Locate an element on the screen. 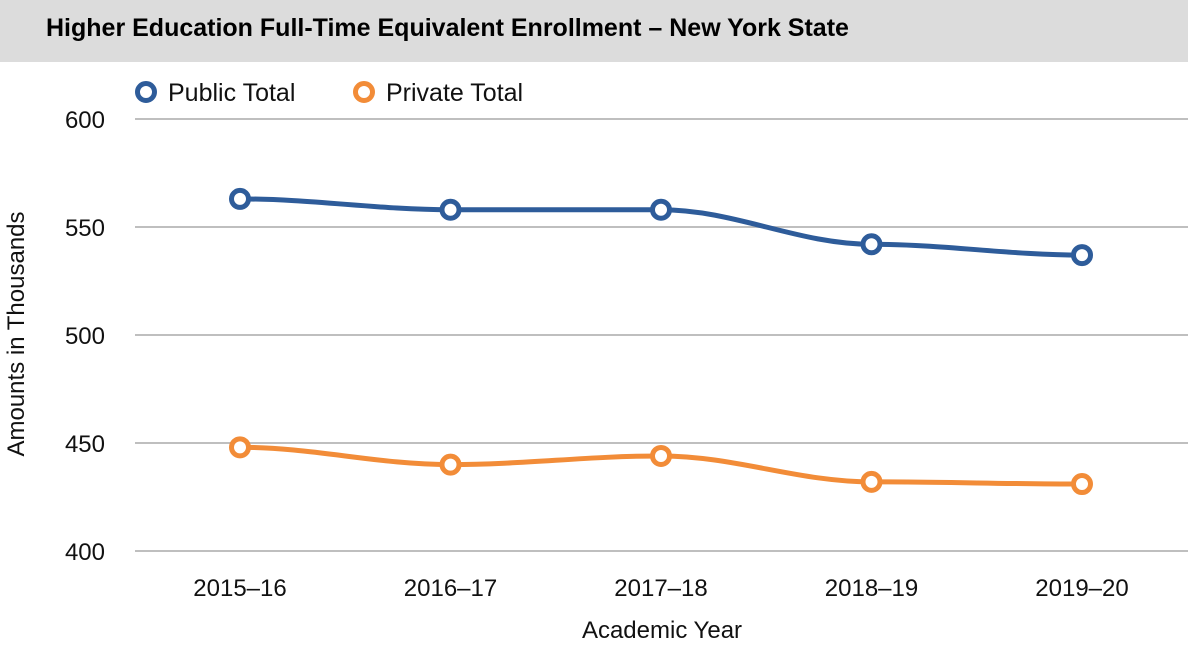  x-axis-ticks: 2015–16 2016–17 2017–18 2018–19 2019–20 is located at coordinates (660, 588).